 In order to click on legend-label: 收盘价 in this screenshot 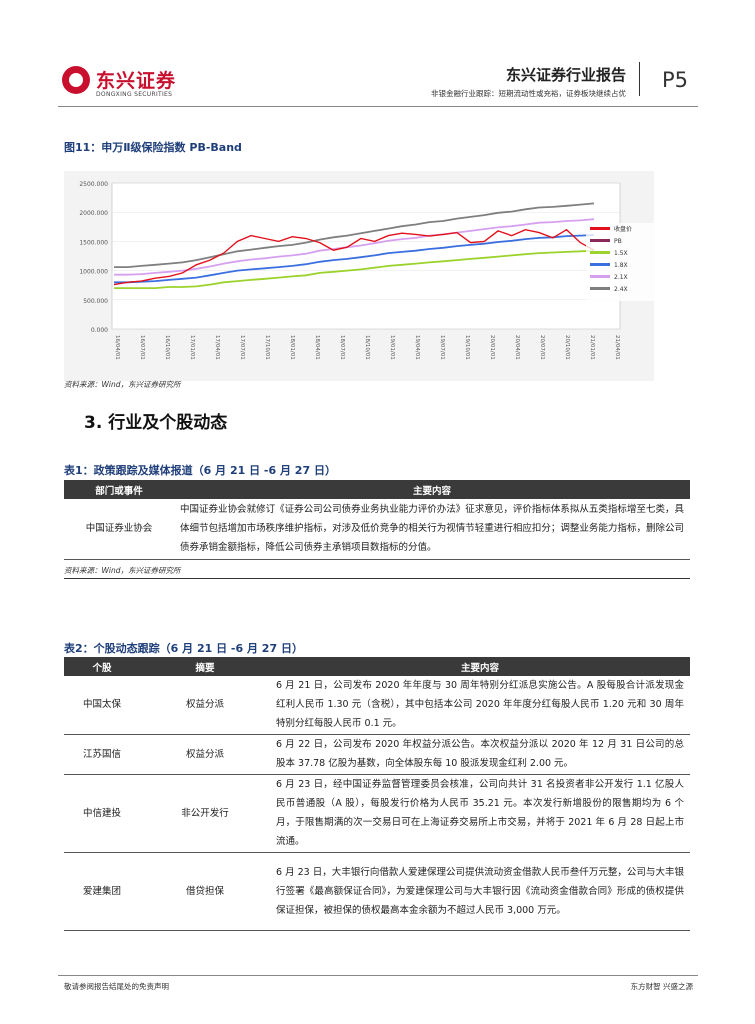, I will do `click(623, 229)`.